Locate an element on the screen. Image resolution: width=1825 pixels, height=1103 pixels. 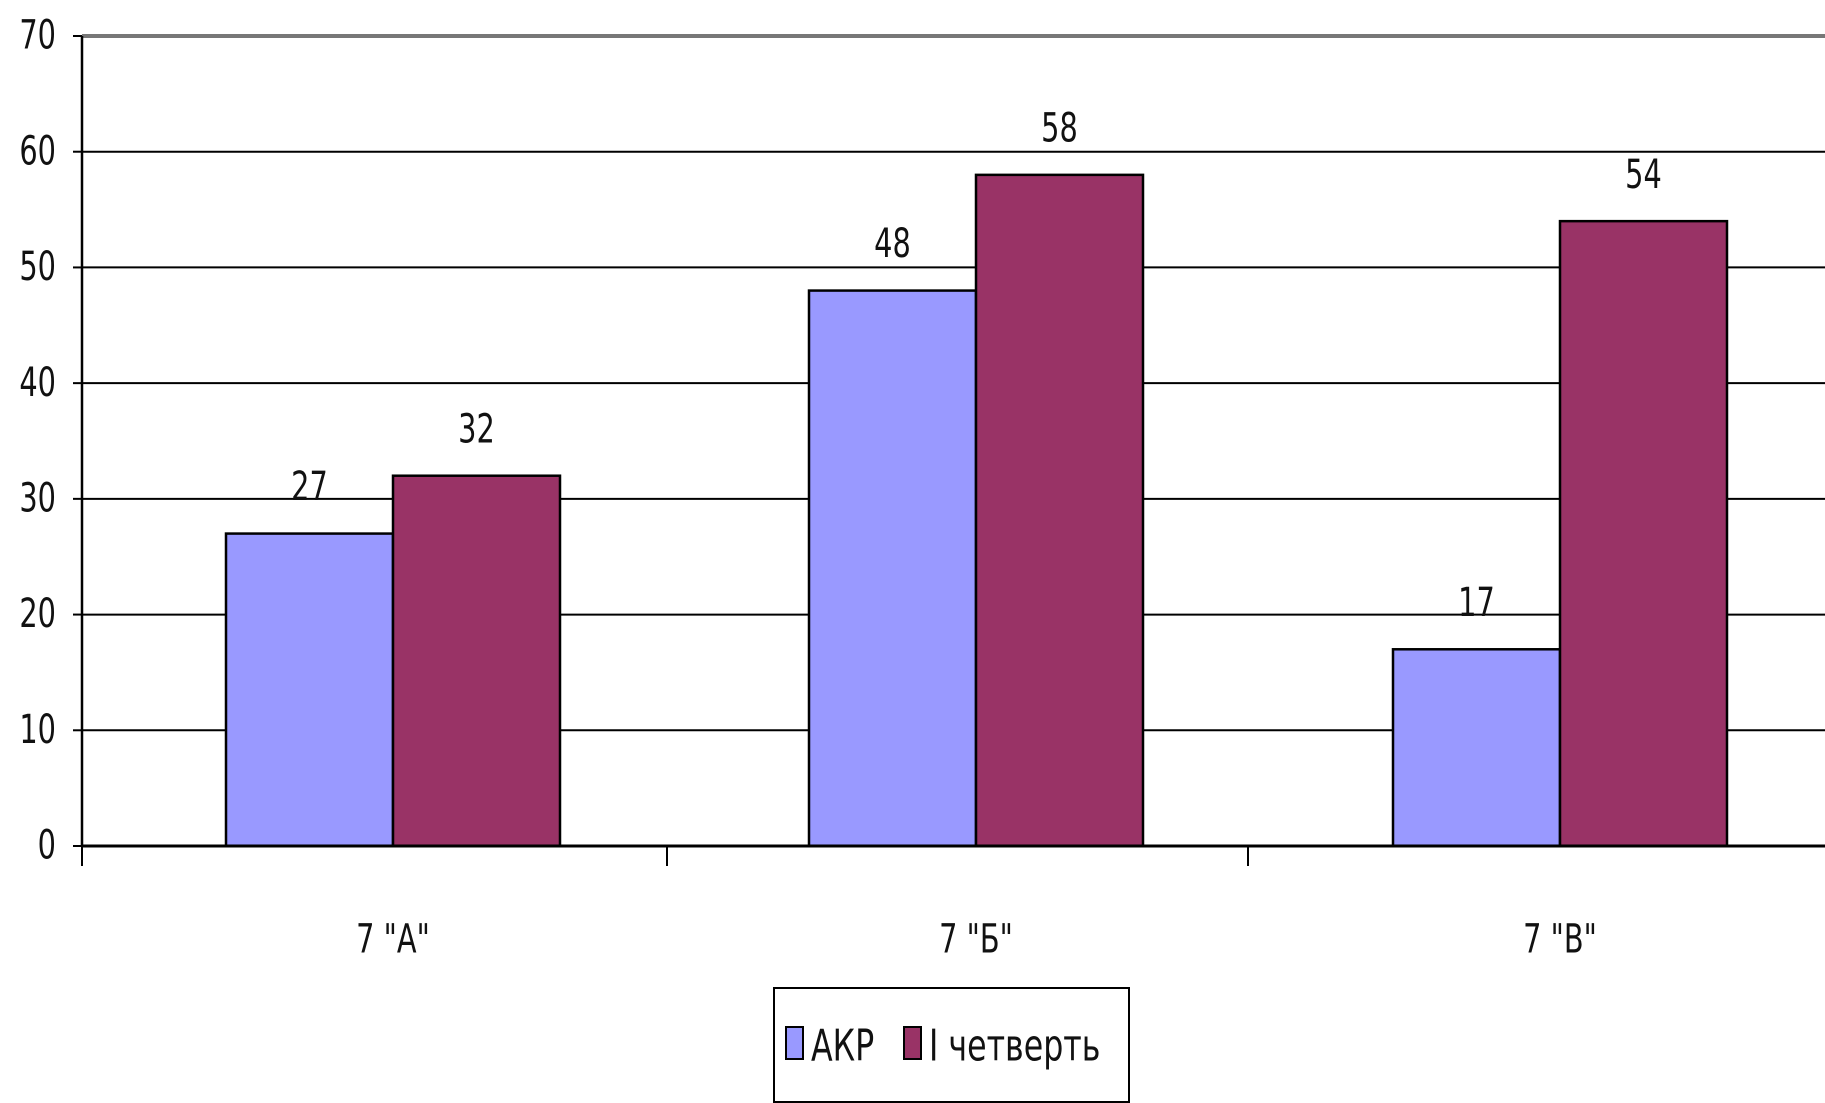
y-tick-label: 20 is located at coordinates (37, 615).